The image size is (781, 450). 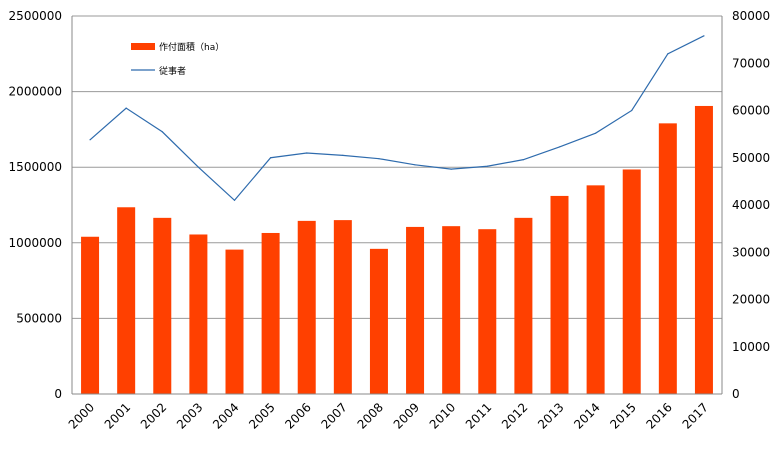 What do you see at coordinates (225, 415) in the screenshot?
I see `x-tick-label: 2004` at bounding box center [225, 415].